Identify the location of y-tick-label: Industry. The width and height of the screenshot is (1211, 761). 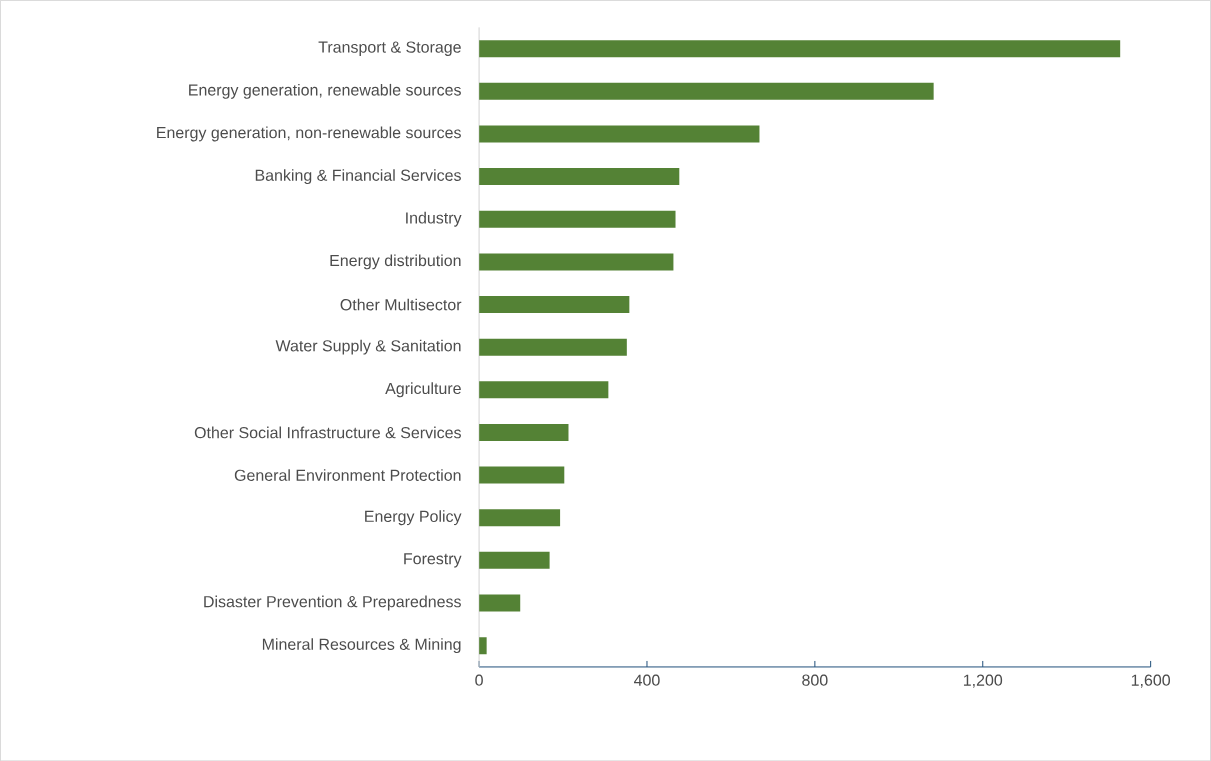
(434, 219).